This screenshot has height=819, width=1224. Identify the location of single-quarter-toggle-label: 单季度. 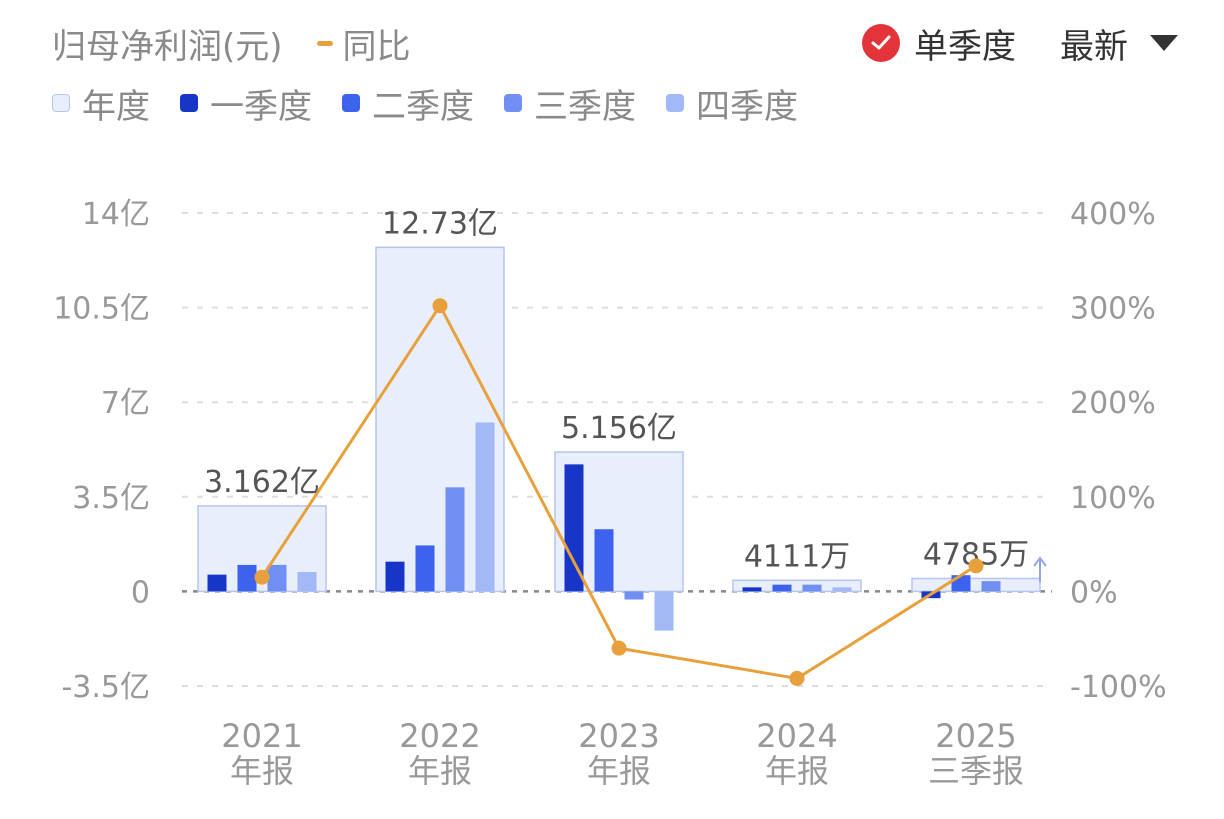
(965, 46).